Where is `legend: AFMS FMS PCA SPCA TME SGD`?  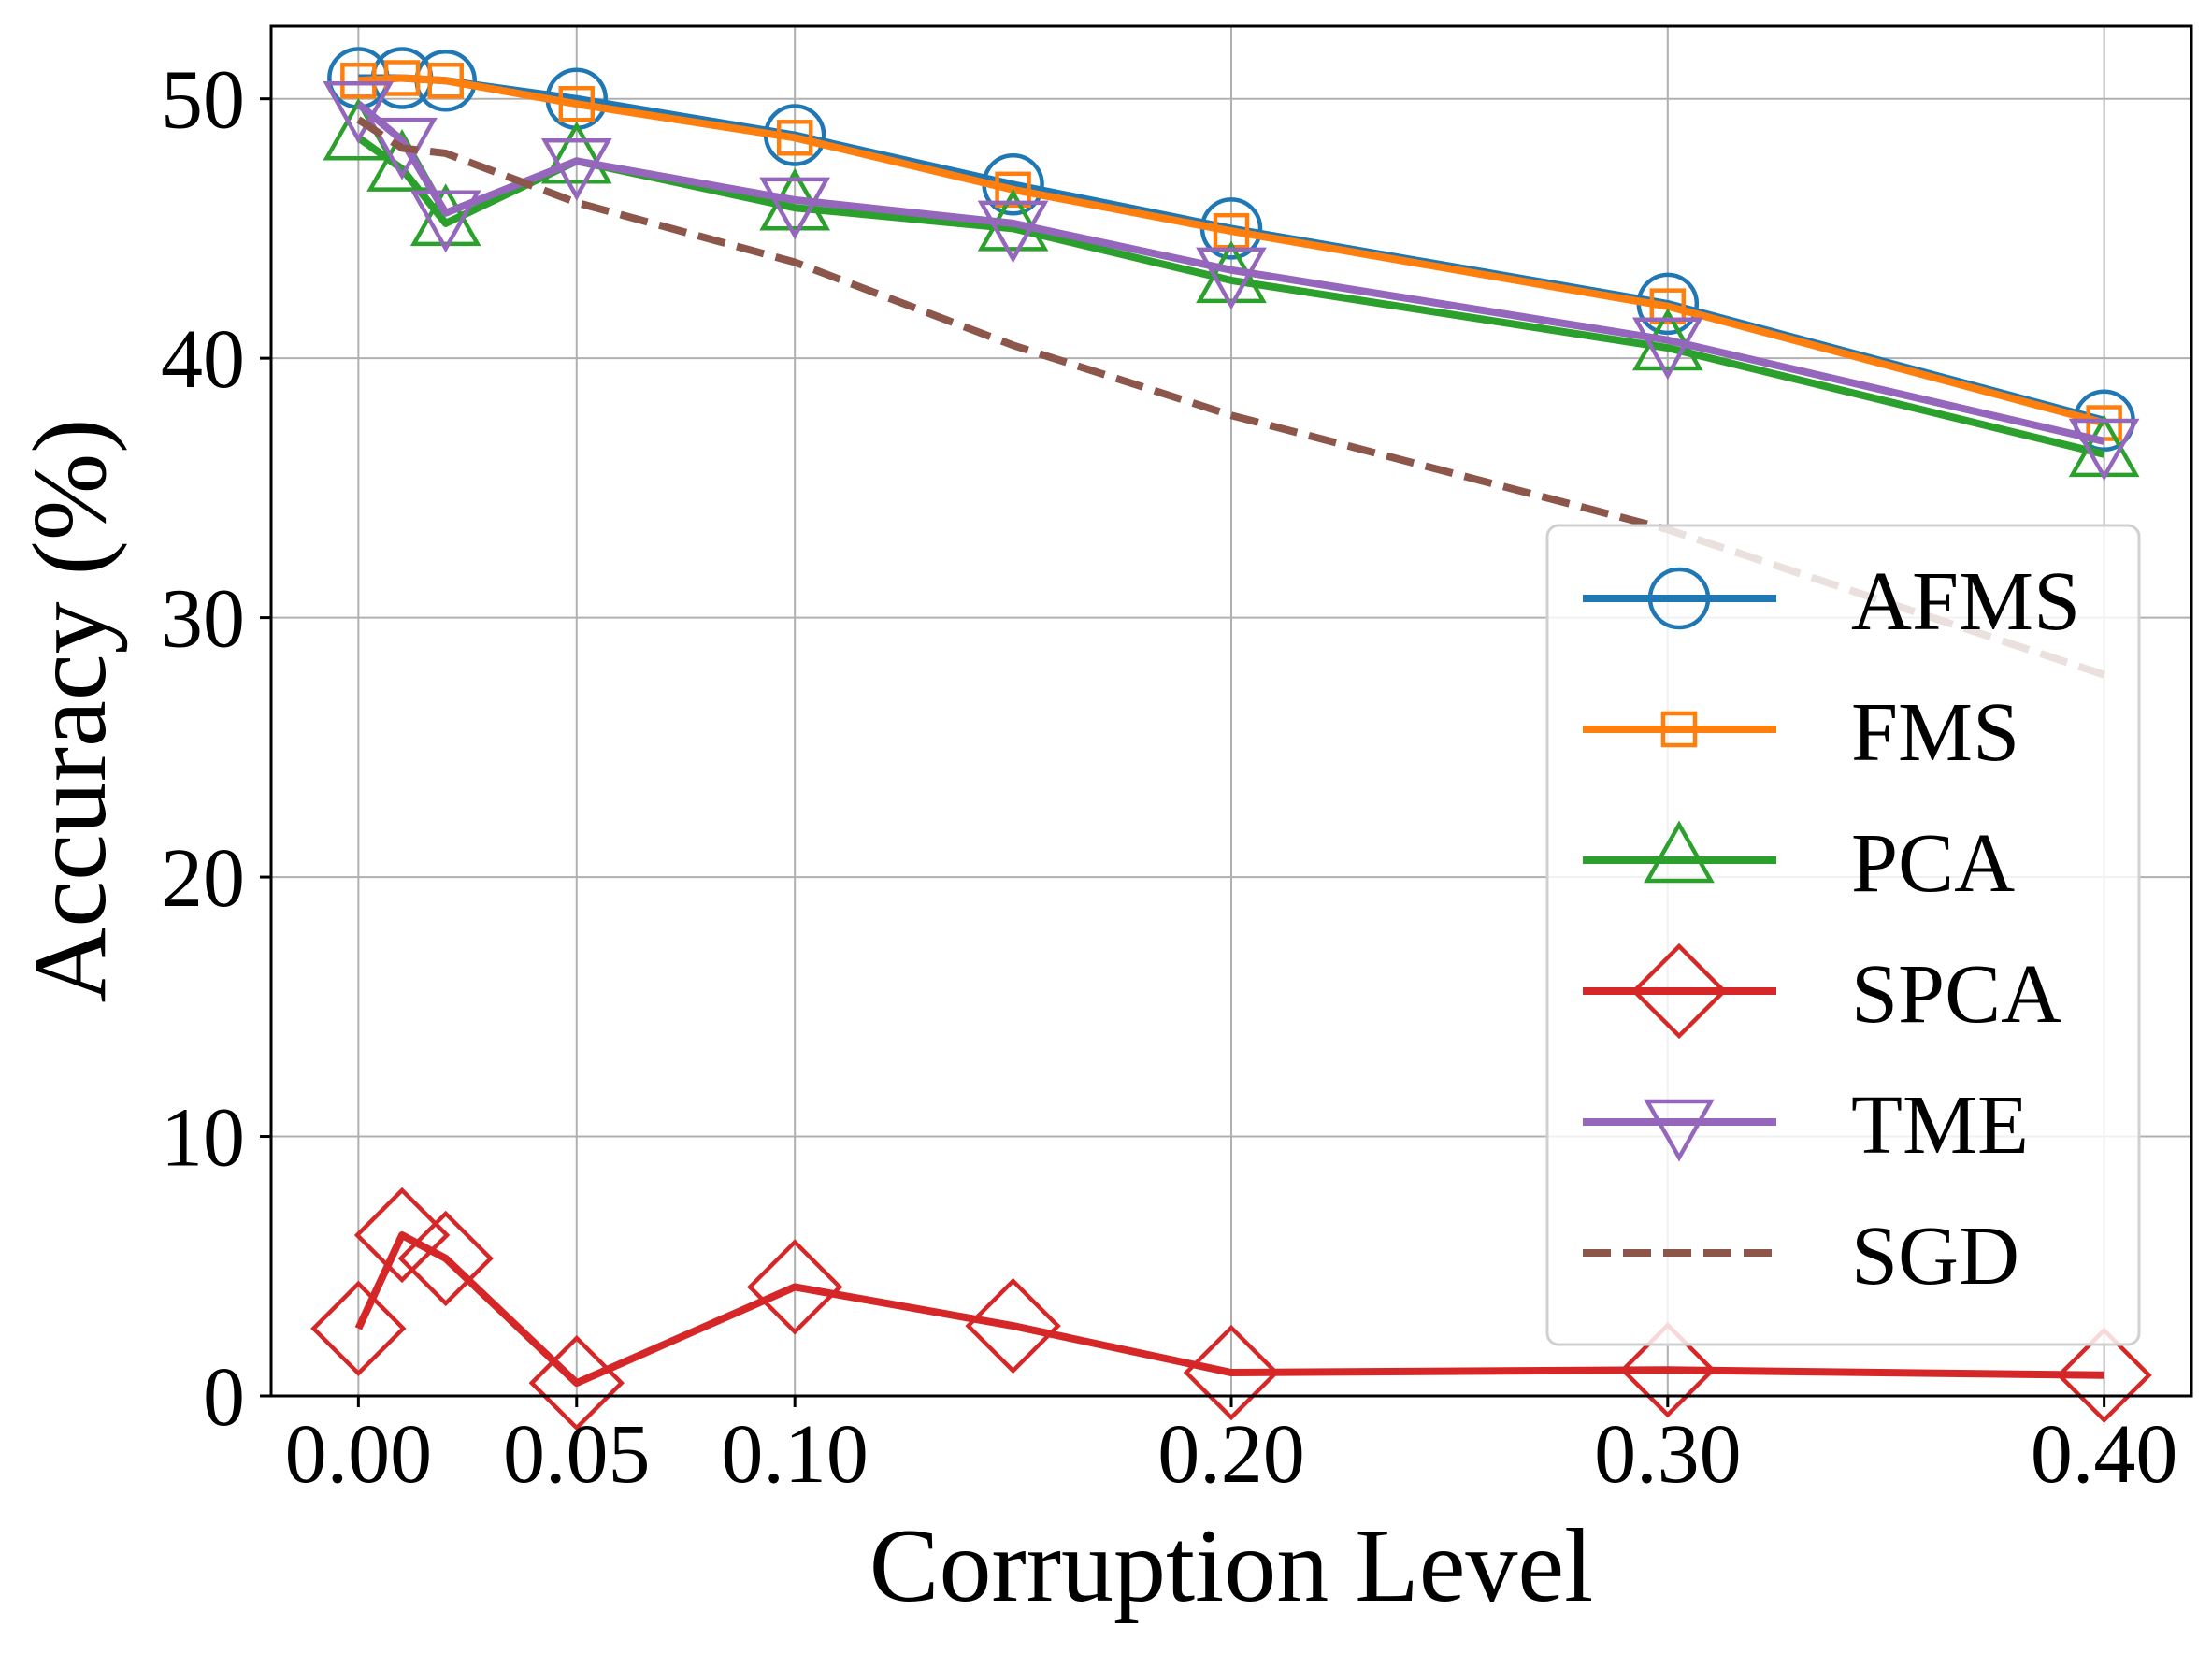
legend: AFMS FMS PCA SPCA TME SGD is located at coordinates (1843, 935).